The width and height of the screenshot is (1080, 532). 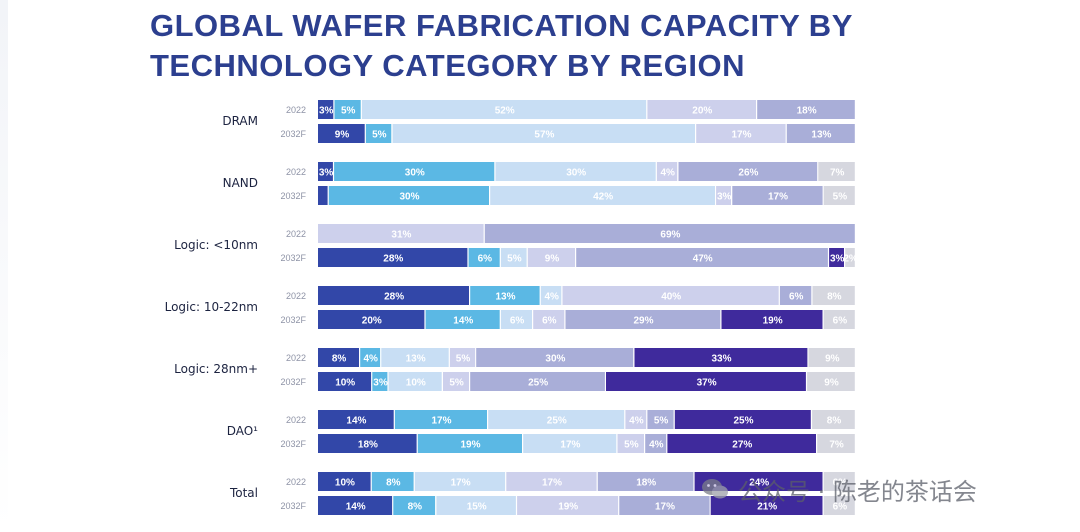 What do you see at coordinates (759, 483) in the screenshot?
I see `data-label: 24%` at bounding box center [759, 483].